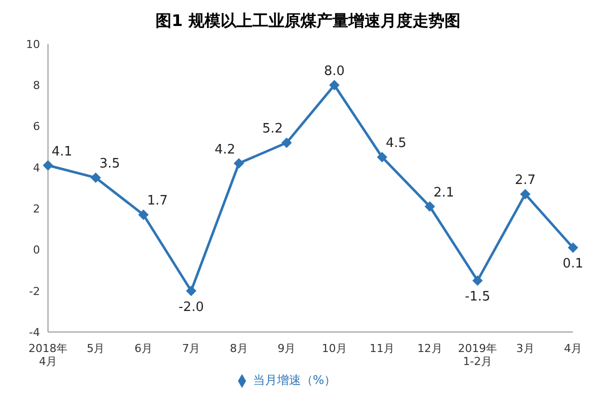 Image resolution: width=600 pixels, height=402 pixels. What do you see at coordinates (308, 21) in the screenshot?
I see `chart-title: 图1 规模以上工业原煤产量增速月度走势图` at bounding box center [308, 21].